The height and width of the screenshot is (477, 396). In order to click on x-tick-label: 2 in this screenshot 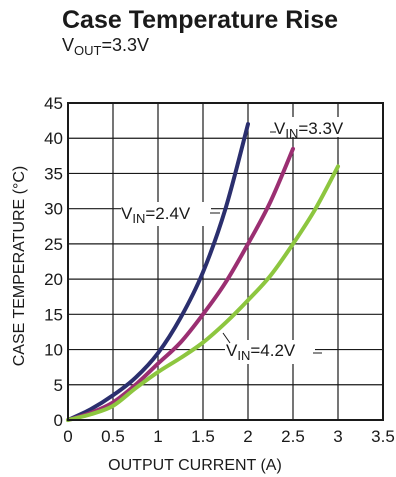, I will do `click(247, 436)`.